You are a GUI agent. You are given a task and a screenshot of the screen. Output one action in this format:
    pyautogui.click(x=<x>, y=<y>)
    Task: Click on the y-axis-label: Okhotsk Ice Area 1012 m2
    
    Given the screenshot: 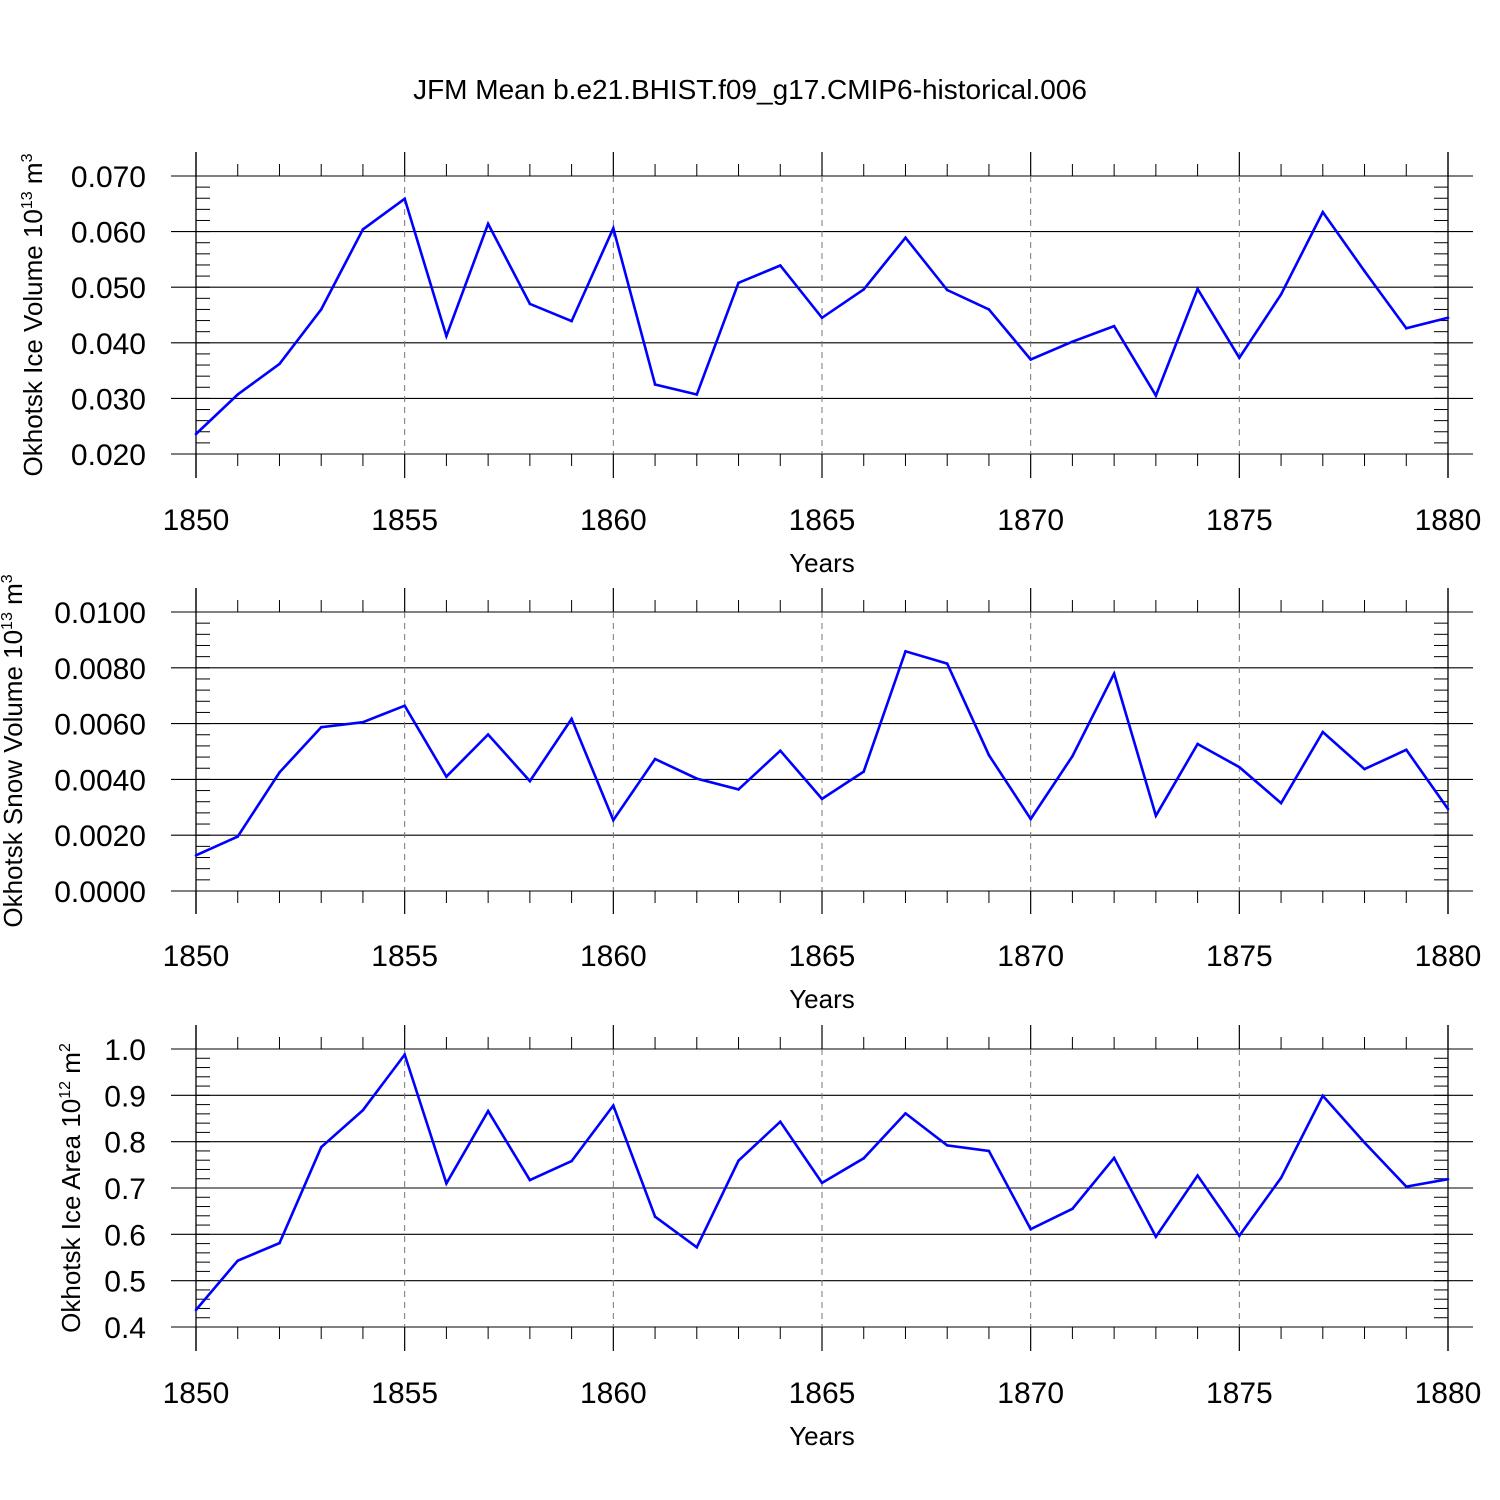 What is the action you would take?
    pyautogui.click(x=71, y=1188)
    